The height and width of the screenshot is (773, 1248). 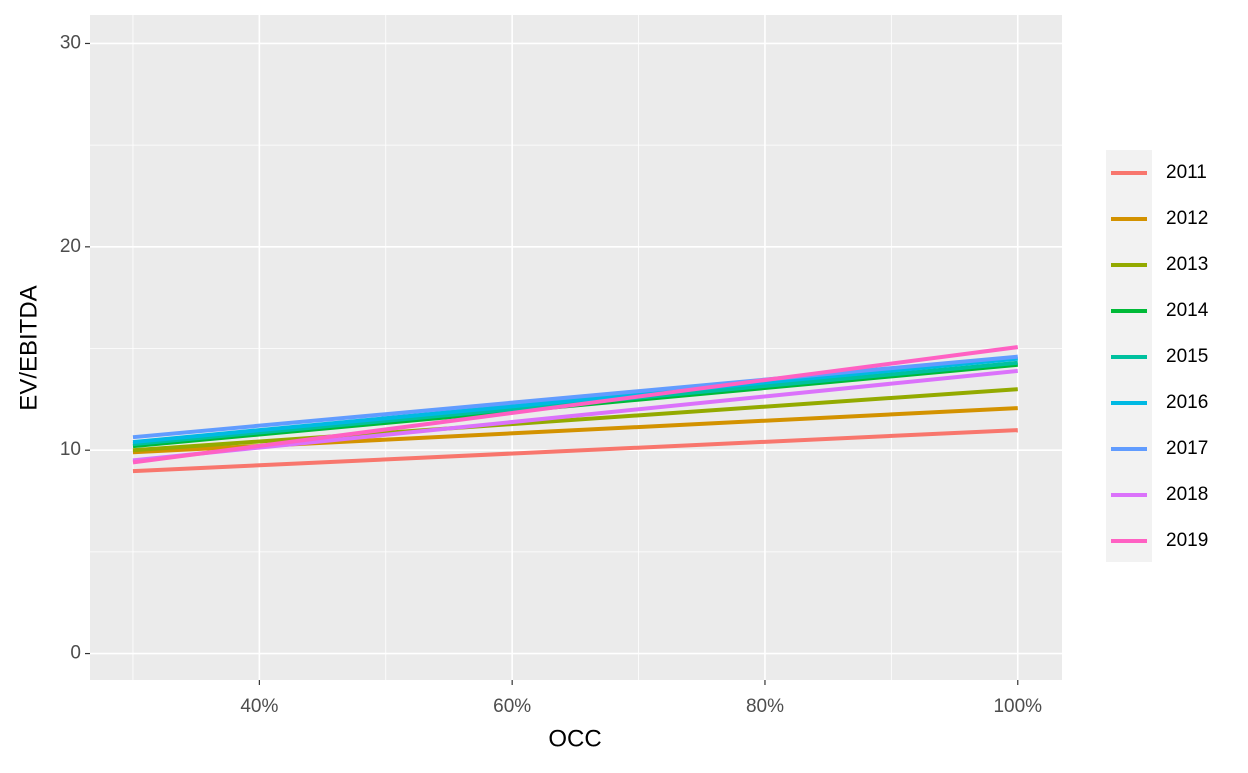 What do you see at coordinates (1187, 402) in the screenshot?
I see `legend-label: 2016` at bounding box center [1187, 402].